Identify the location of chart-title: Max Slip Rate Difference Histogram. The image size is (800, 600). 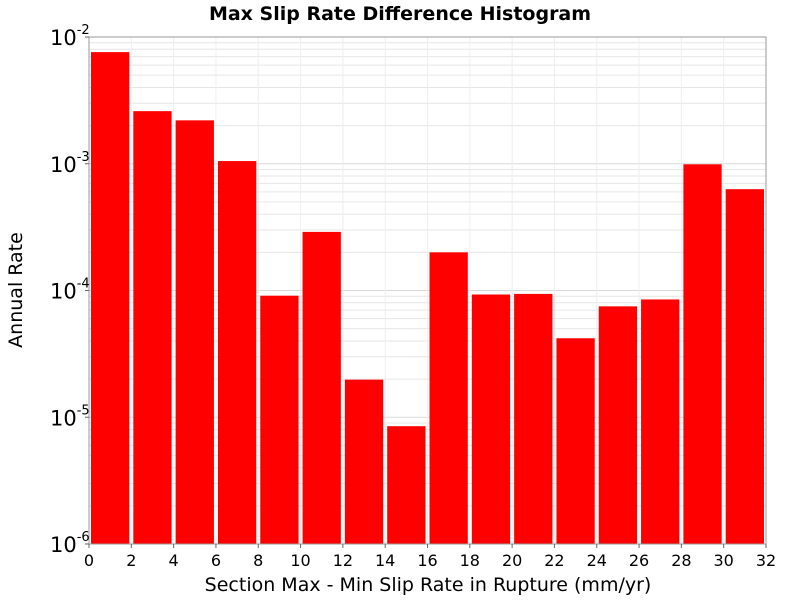
(400, 14).